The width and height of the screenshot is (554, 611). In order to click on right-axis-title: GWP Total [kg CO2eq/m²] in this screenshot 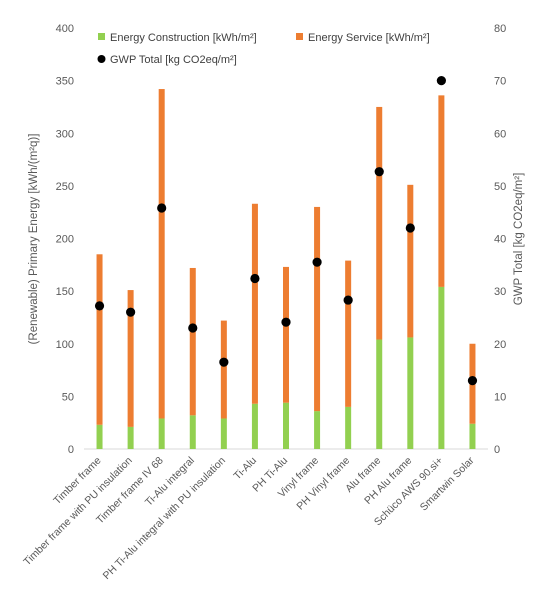, I will do `click(519, 239)`.